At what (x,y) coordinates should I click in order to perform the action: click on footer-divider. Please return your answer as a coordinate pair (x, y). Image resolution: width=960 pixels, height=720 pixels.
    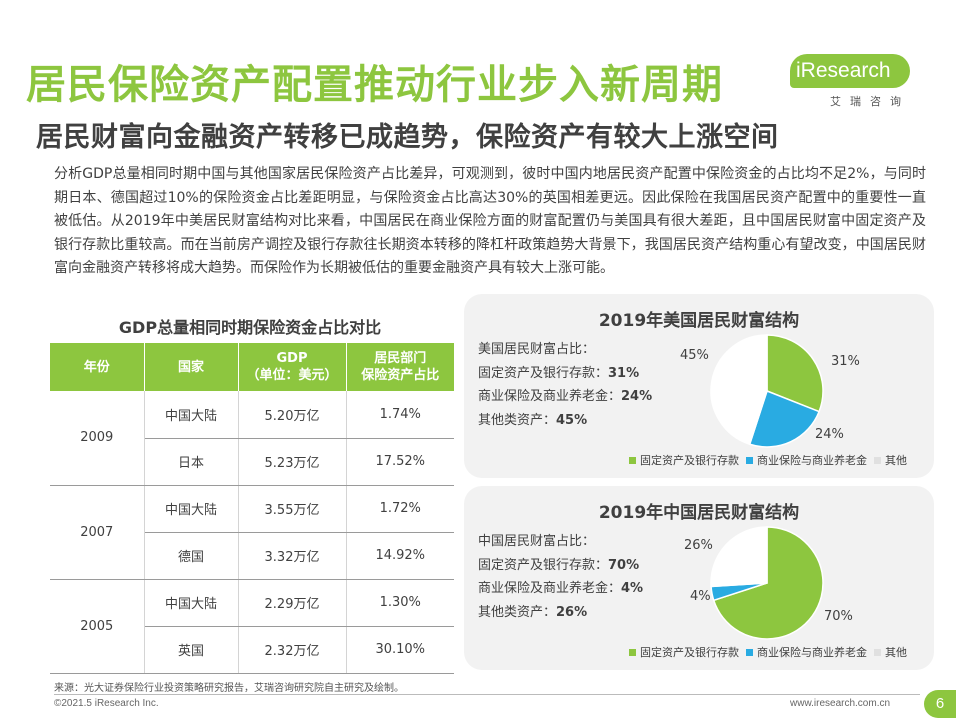
    Looking at the image, I should click on (487, 694).